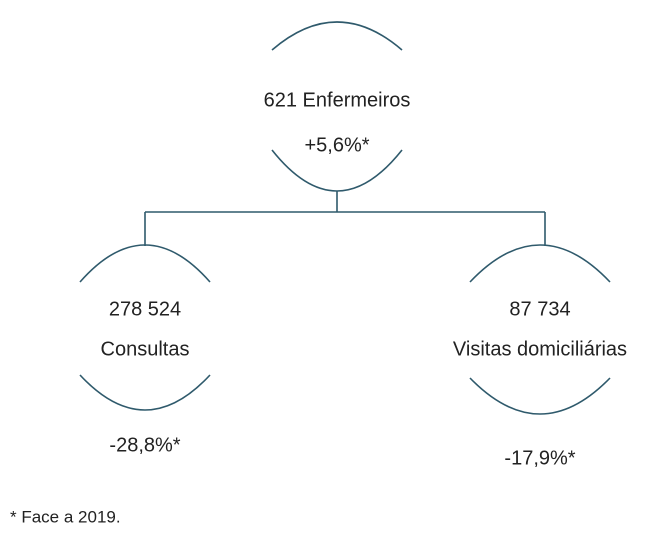 Image resolution: width=651 pixels, height=534 pixels. What do you see at coordinates (145, 309) in the screenshot?
I see `child-value: 278 524` at bounding box center [145, 309].